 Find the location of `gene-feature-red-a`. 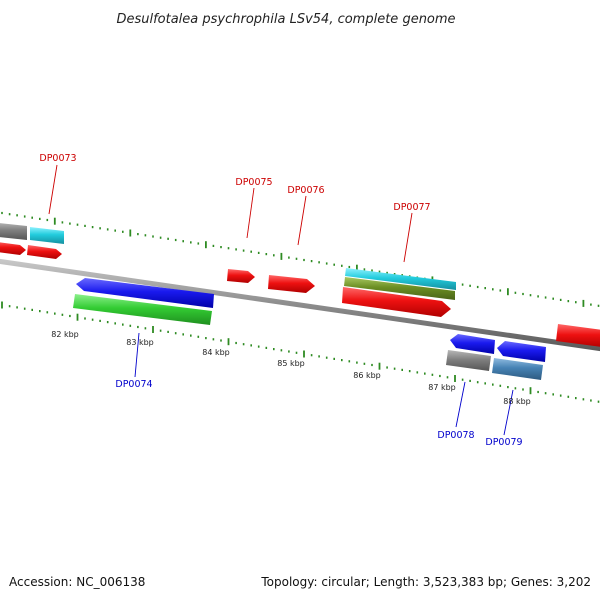

gene-feature-red-a is located at coordinates (44, 252).